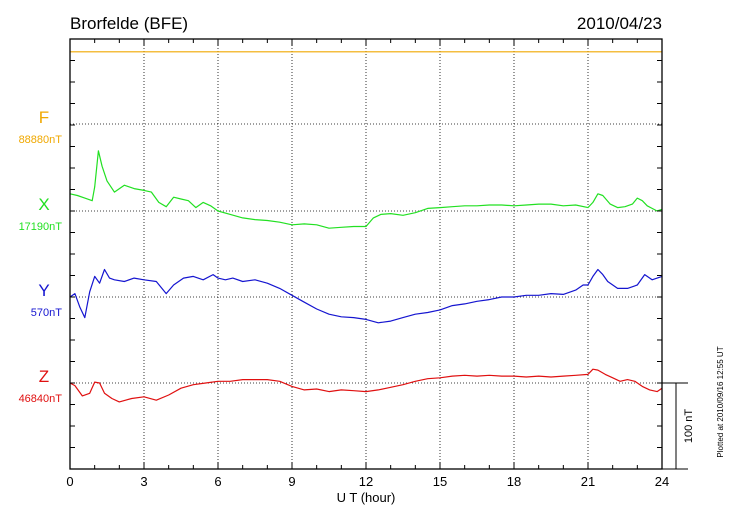 The height and width of the screenshot is (520, 730). What do you see at coordinates (366, 385) in the screenshot?
I see `series-line-z` at bounding box center [366, 385].